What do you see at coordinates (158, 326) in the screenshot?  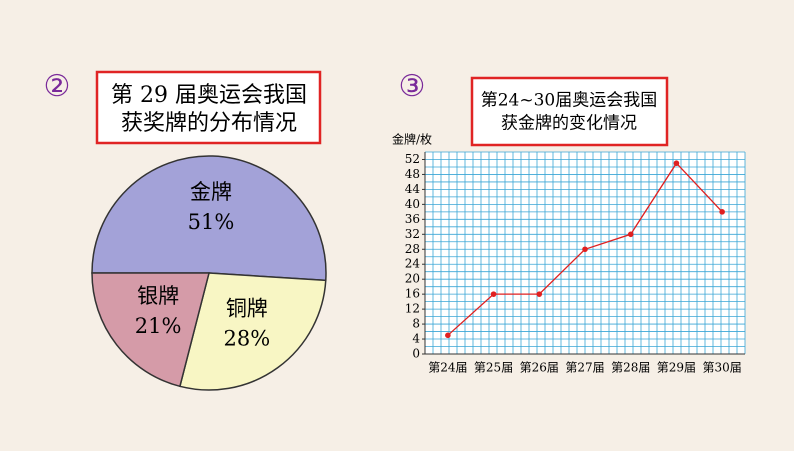 I see `slice-value: 21%` at bounding box center [158, 326].